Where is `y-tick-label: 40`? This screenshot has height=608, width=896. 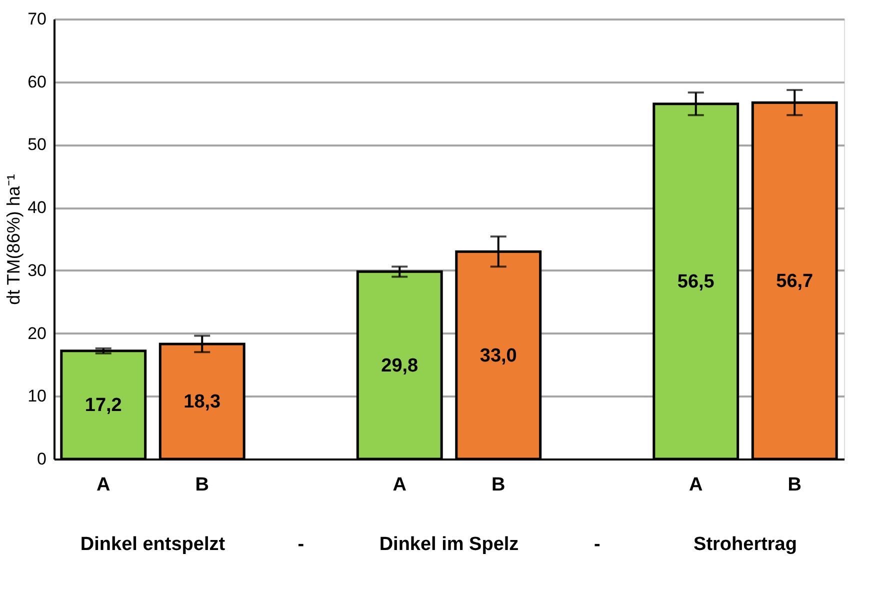
y-tick-label: 40 is located at coordinates (37, 208).